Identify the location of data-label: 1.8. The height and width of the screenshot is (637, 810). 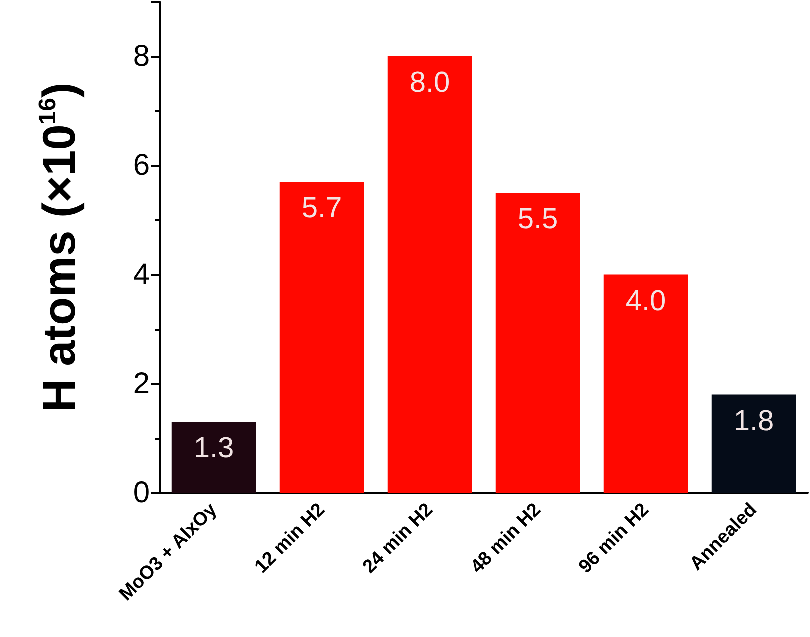
(754, 421).